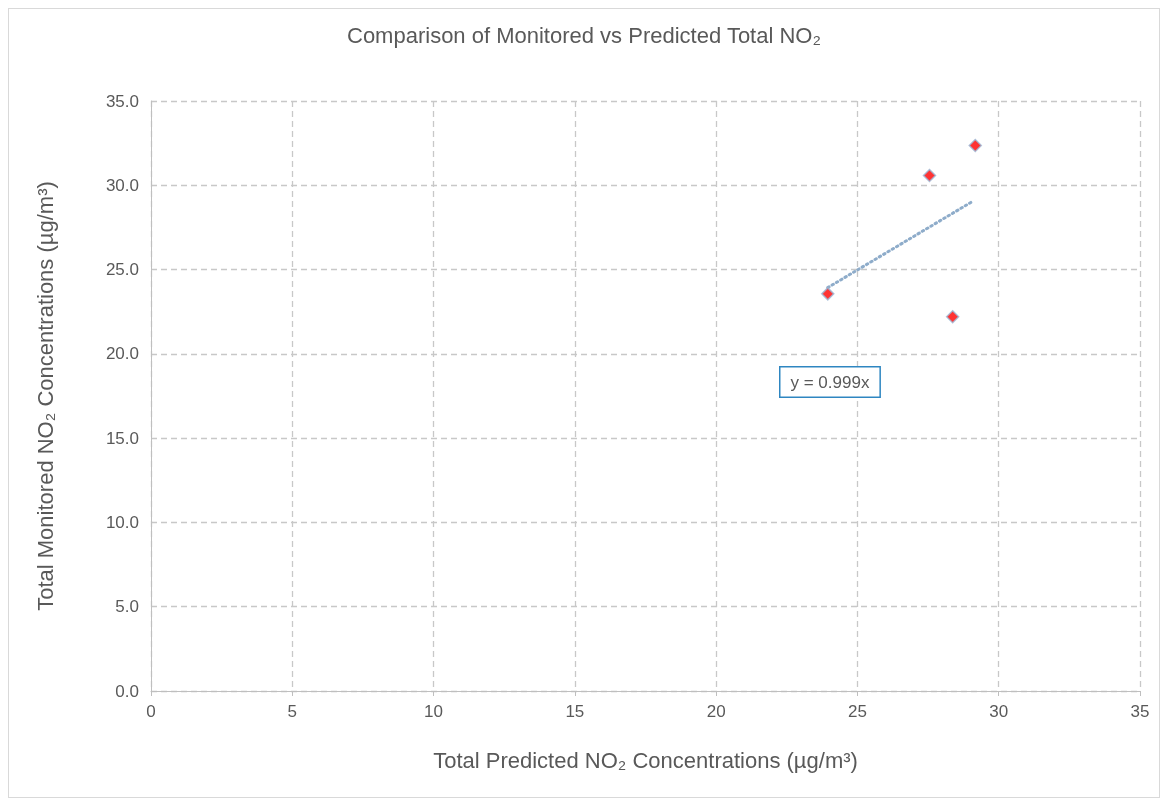 The height and width of the screenshot is (798, 1161). What do you see at coordinates (122, 438) in the screenshot?
I see `y-tick-label: 15.0` at bounding box center [122, 438].